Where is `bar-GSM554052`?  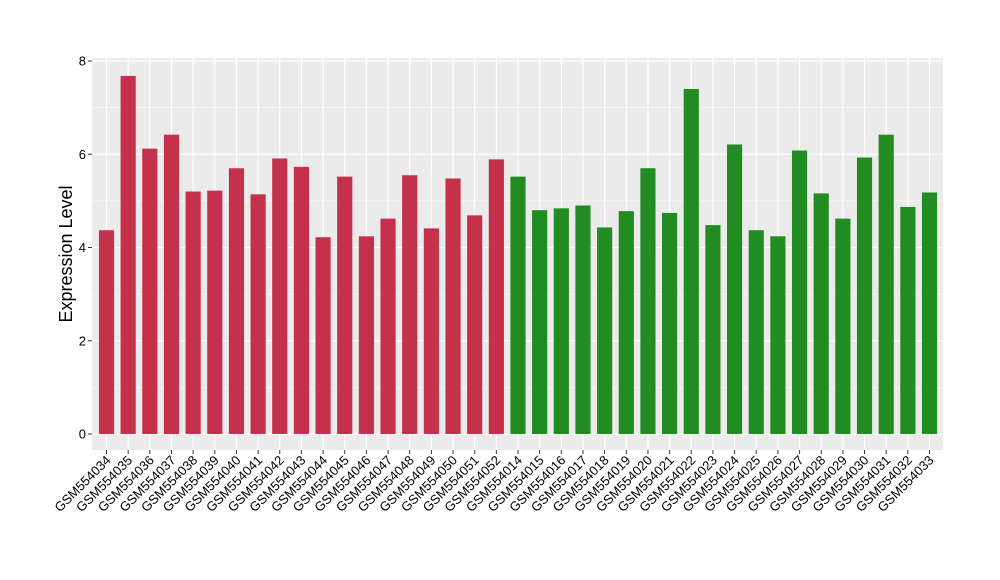 bar-GSM554052 is located at coordinates (496, 296).